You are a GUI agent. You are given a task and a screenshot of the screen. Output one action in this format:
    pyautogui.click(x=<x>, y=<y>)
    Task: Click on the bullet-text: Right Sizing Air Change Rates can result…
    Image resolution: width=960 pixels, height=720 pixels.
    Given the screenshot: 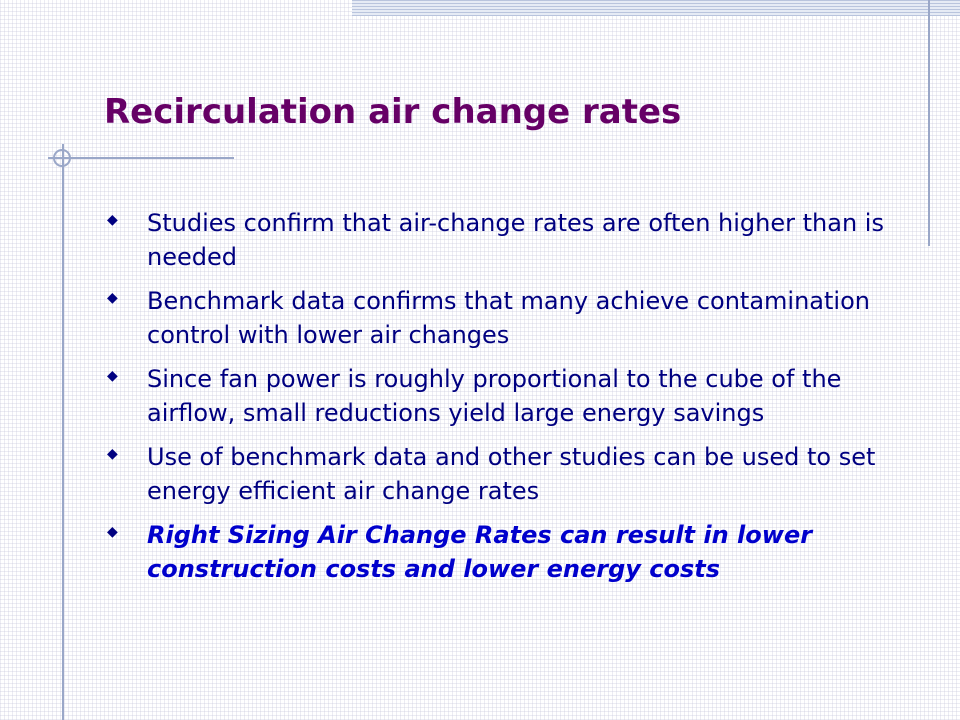 What is the action you would take?
    pyautogui.click(x=480, y=552)
    